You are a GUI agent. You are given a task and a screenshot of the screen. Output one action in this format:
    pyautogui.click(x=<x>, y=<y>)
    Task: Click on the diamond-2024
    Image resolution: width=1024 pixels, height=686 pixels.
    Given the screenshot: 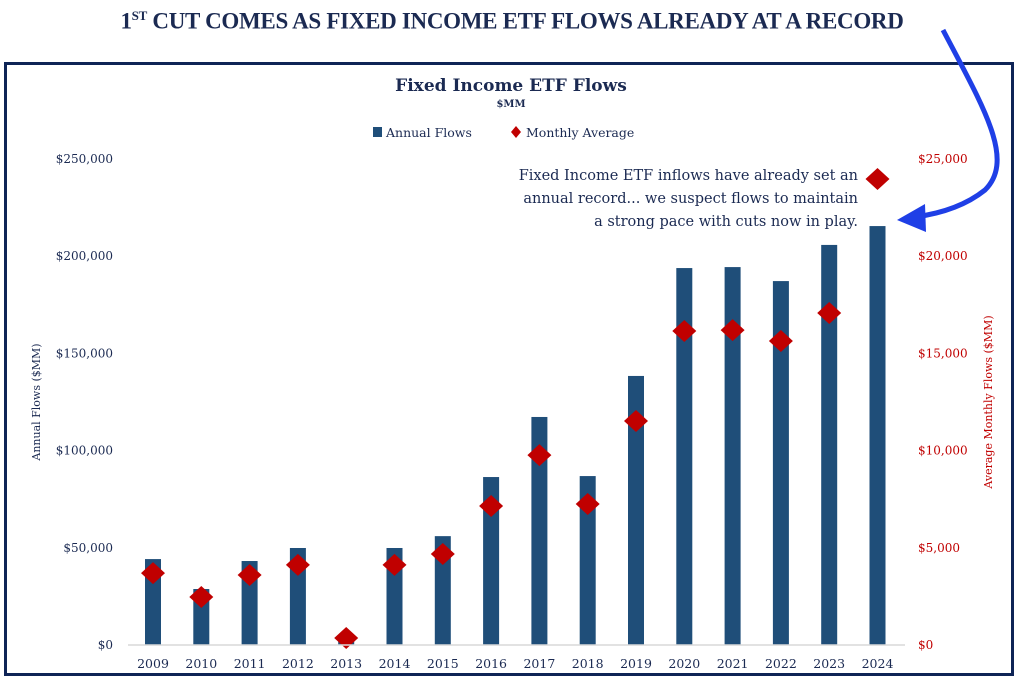 What is the action you would take?
    pyautogui.click(x=877, y=179)
    